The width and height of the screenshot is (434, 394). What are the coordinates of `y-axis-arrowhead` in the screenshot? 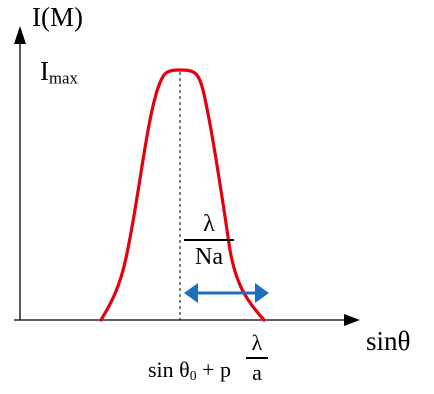 It's located at (20, 35).